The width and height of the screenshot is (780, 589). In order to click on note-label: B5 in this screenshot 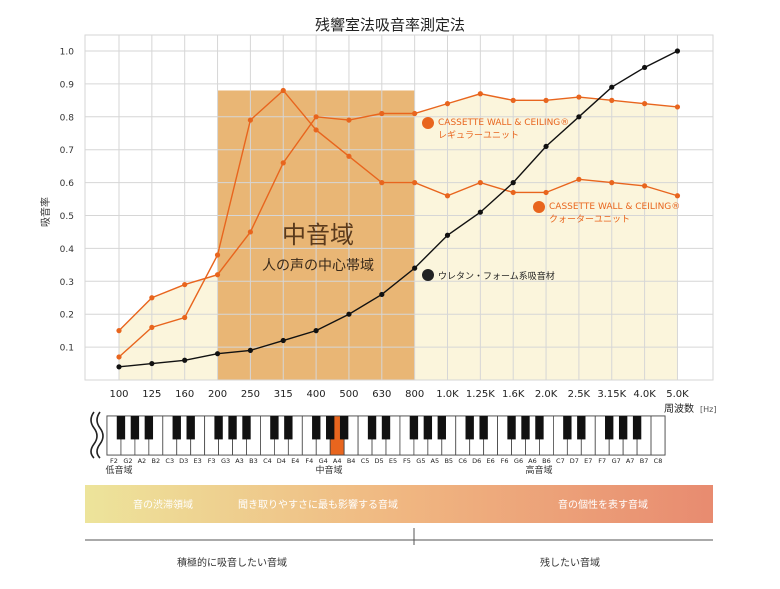, I will do `click(448, 461)`.